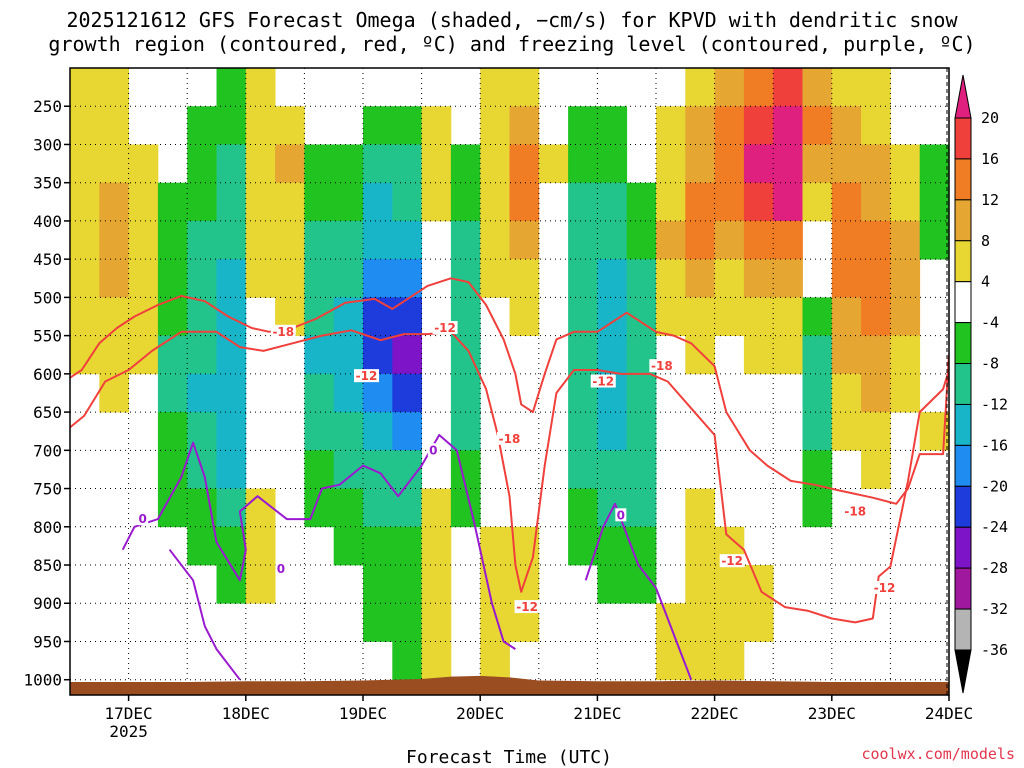 The height and width of the screenshot is (768, 1024). Describe the element at coordinates (47, 144) in the screenshot. I see `y-tick-label: 300` at that location.